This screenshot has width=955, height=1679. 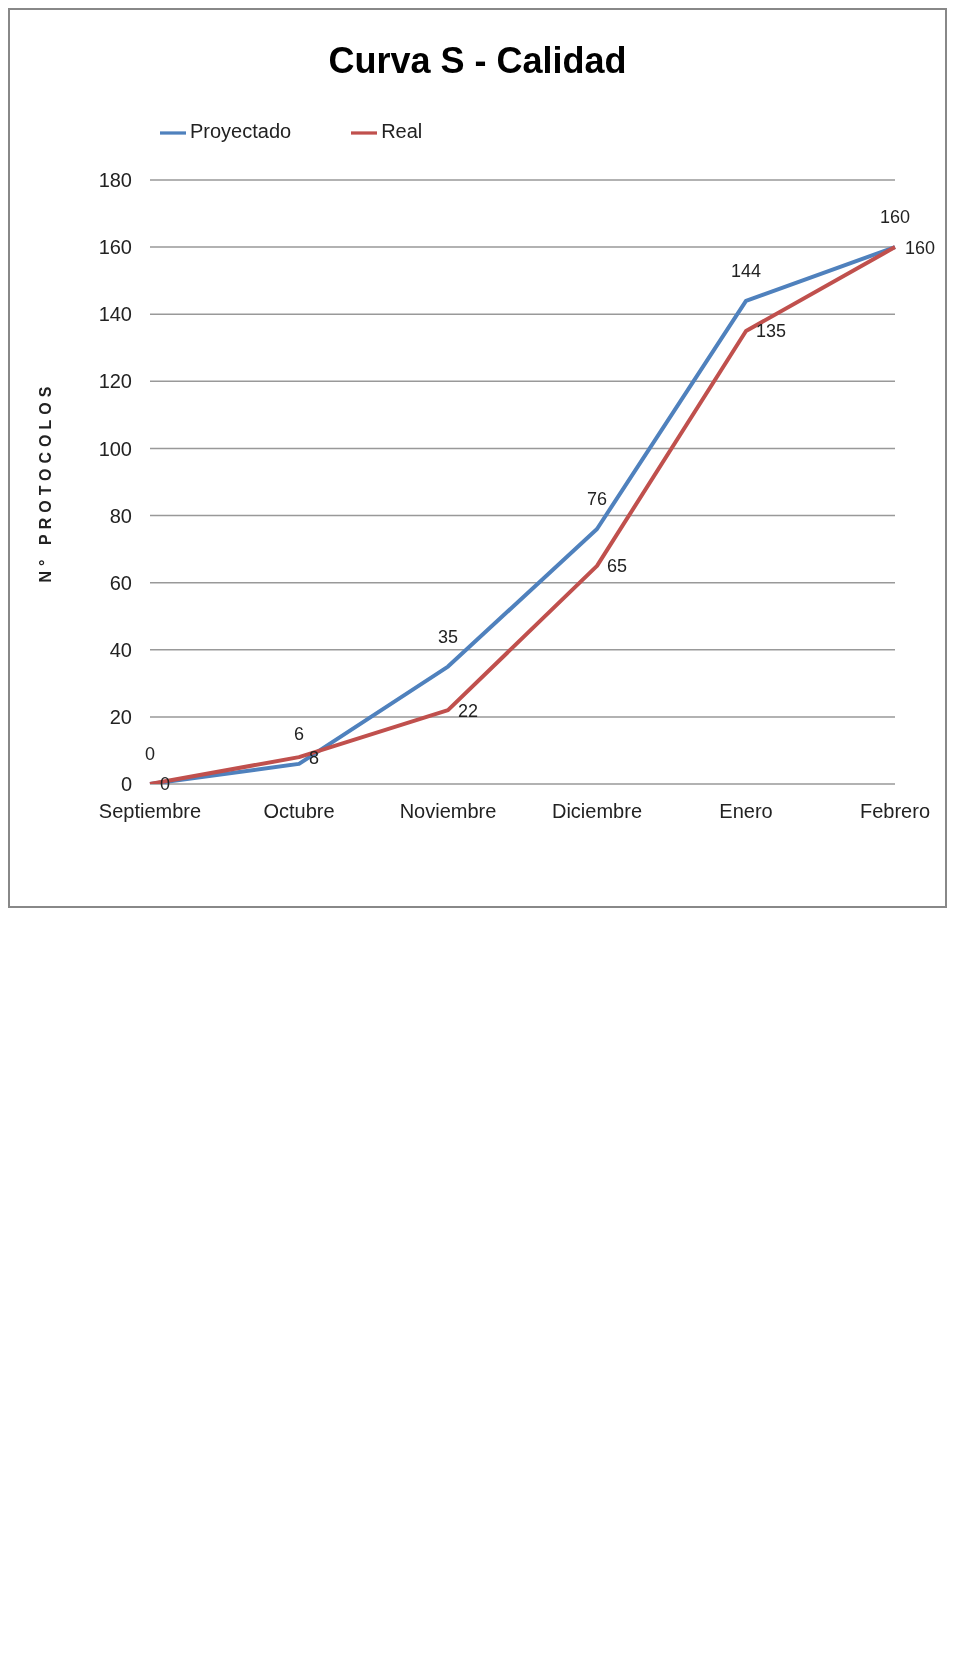 What do you see at coordinates (299, 733) in the screenshot?
I see `data-label: 6` at bounding box center [299, 733].